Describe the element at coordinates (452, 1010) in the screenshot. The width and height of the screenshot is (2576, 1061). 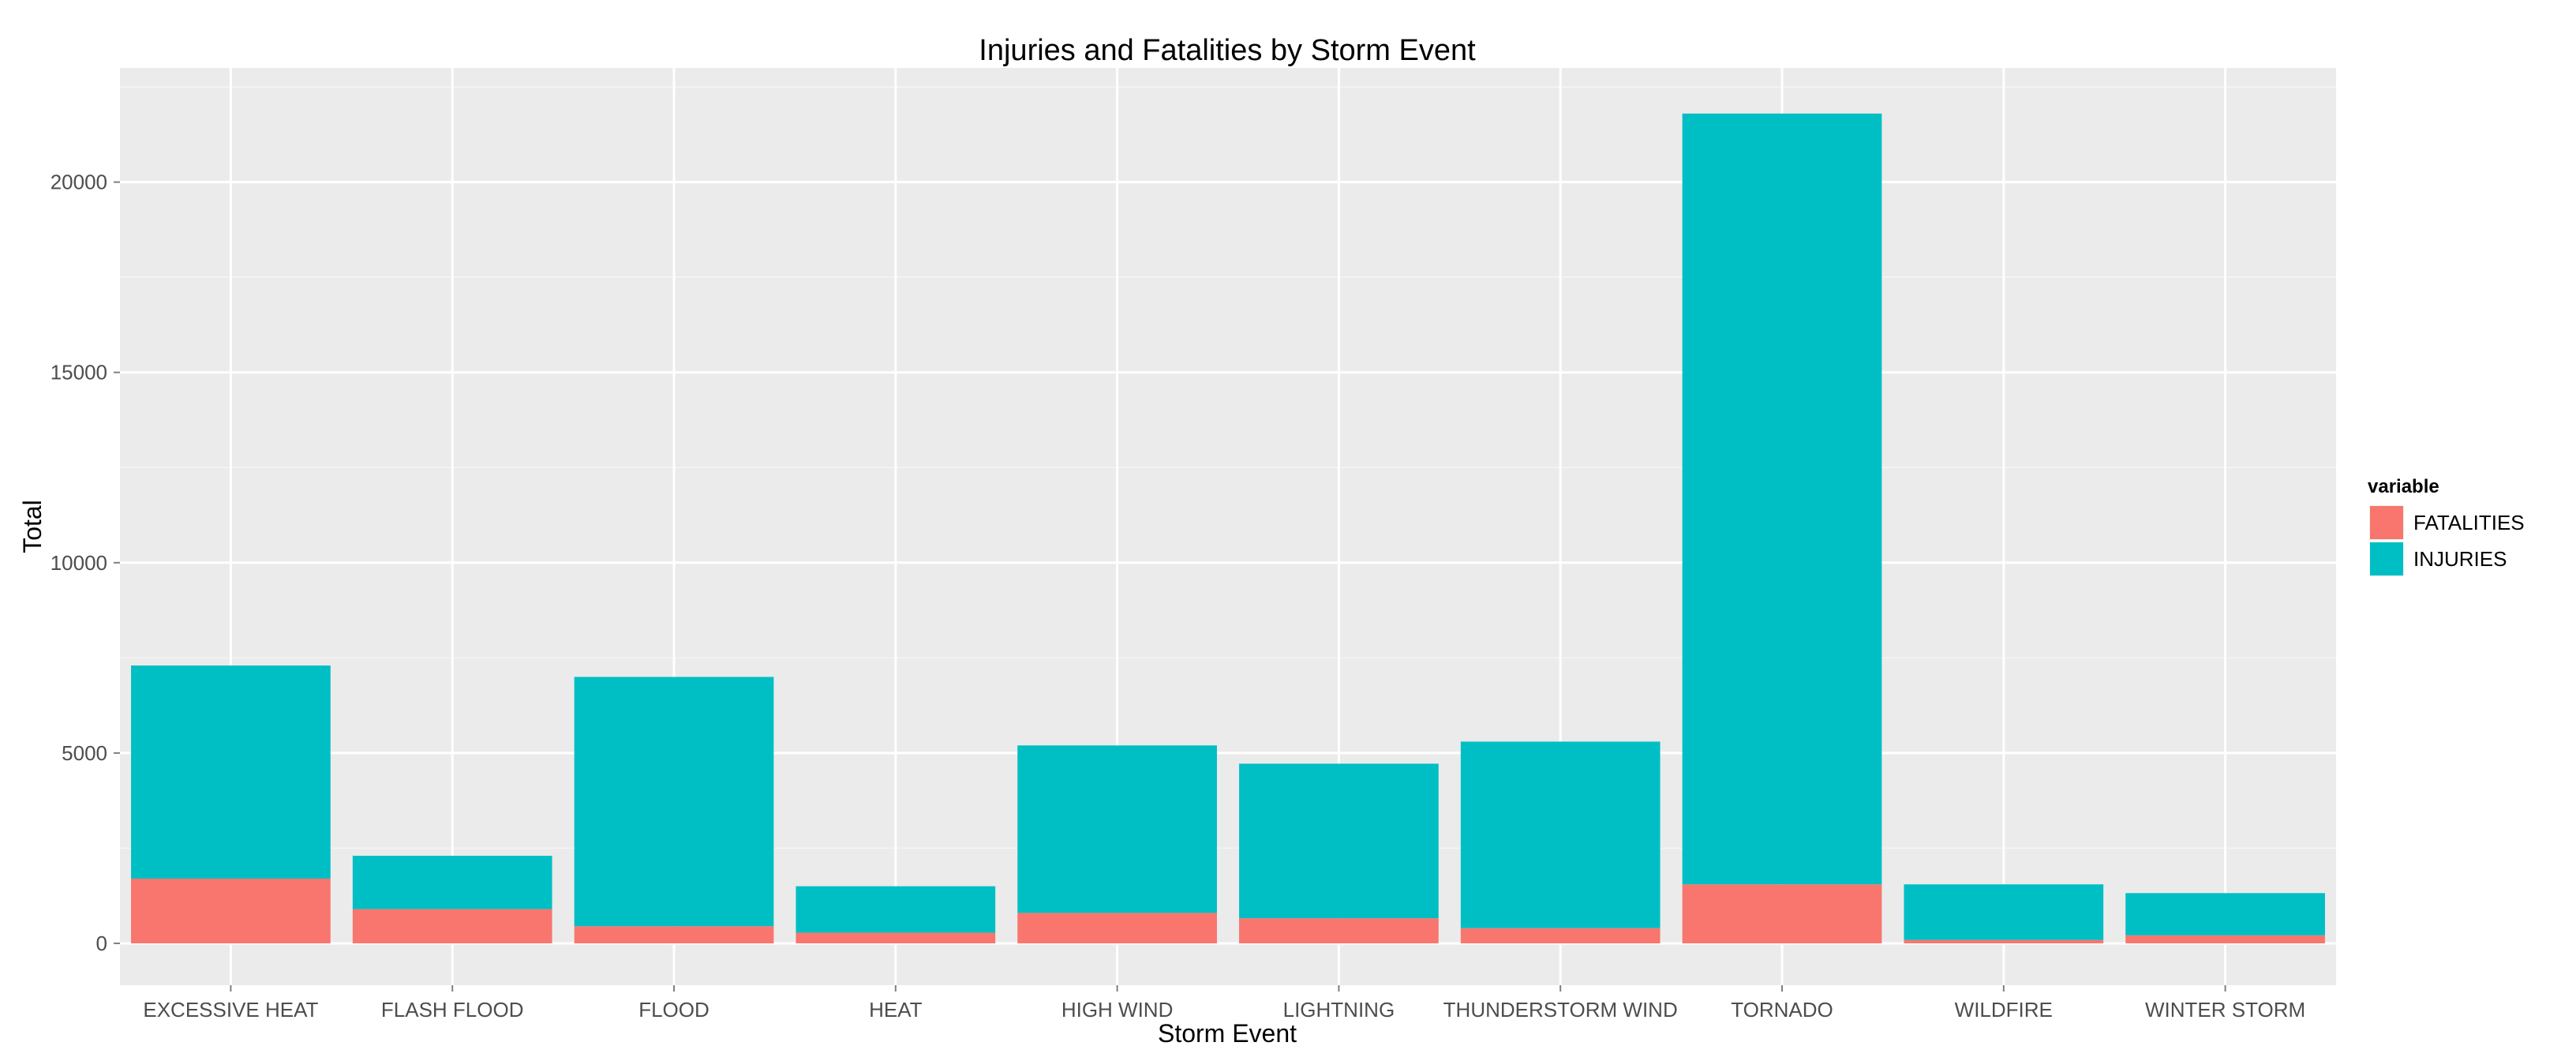
I see `x-tick-label: FLASH FLOOD` at that location.